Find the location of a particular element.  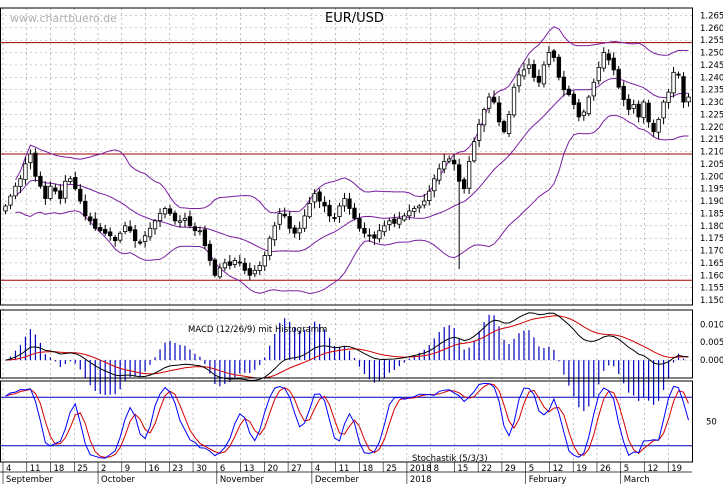

date-tick-label: 25 is located at coordinates (391, 469).